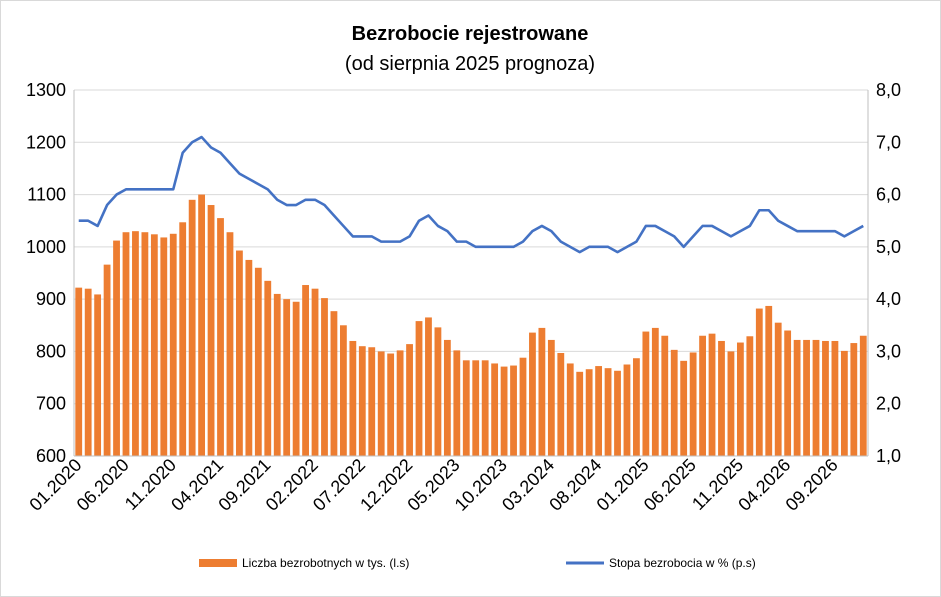  What do you see at coordinates (46, 195) in the screenshot?
I see `left-tick-label: 1100` at bounding box center [46, 195].